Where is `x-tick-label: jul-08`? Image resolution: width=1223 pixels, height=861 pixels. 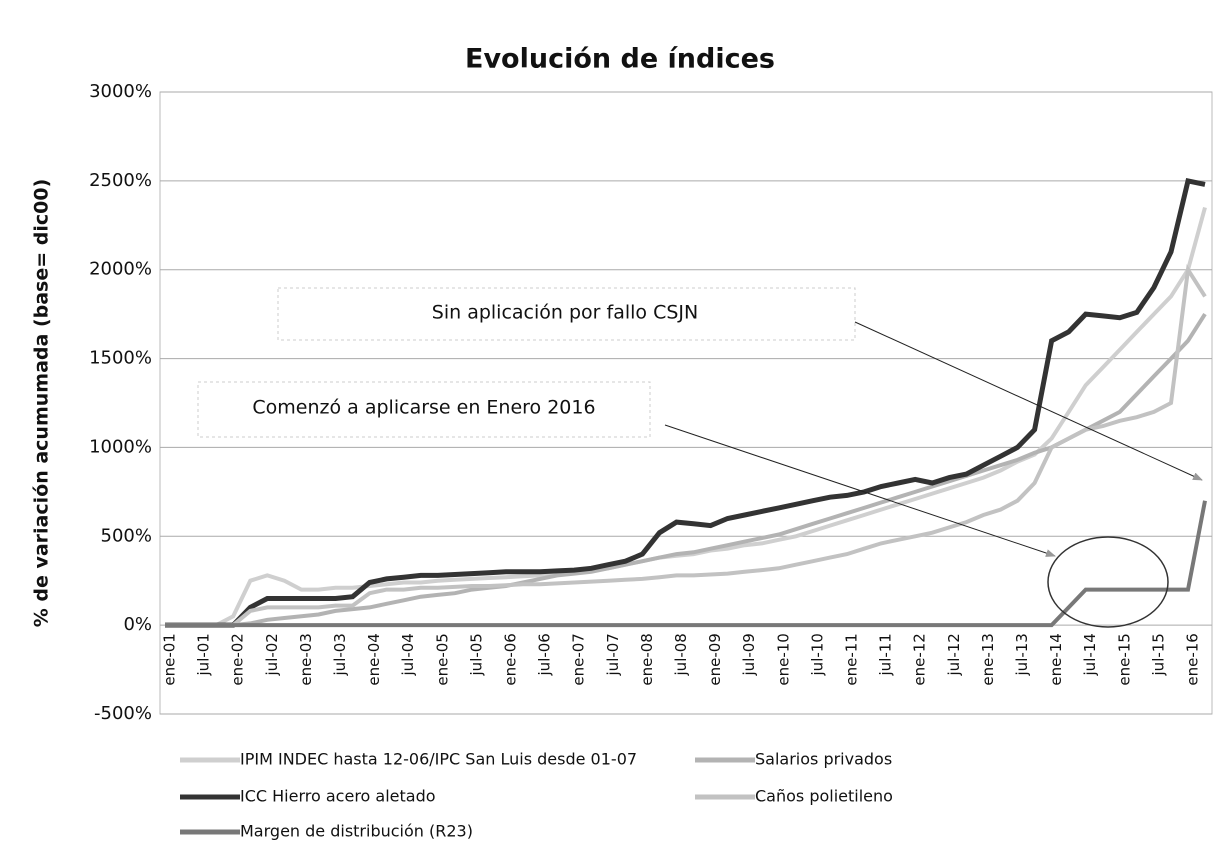
x-tick-label: jul-08 is located at coordinates (681, 654).